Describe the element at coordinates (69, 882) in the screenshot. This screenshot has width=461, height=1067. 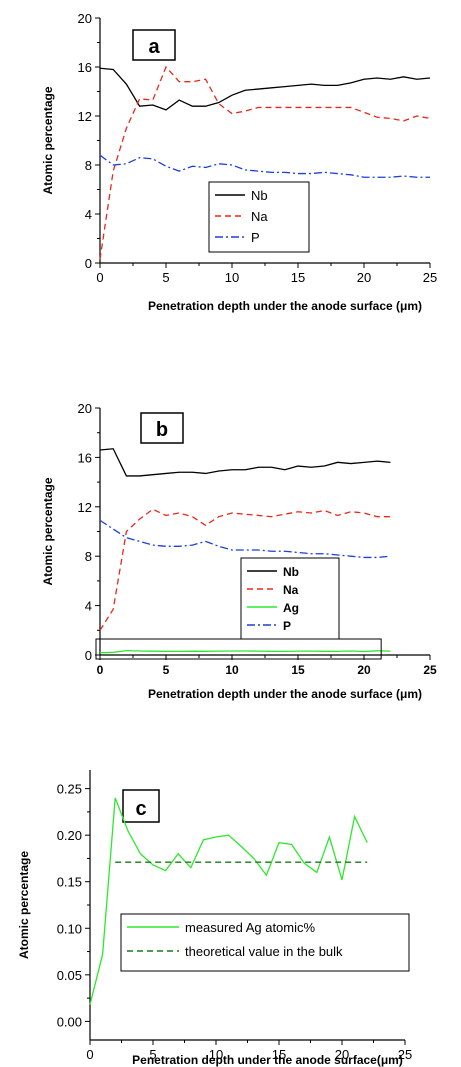
I see `y-tick-label: 0.15` at that location.